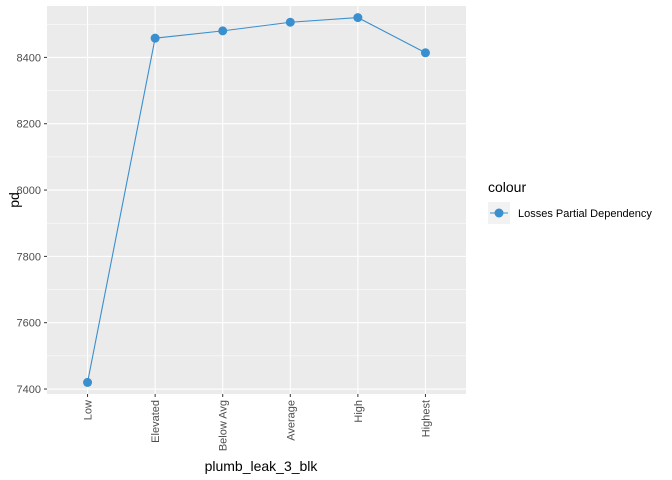 This screenshot has width=672, height=480. I want to click on y-tick-label: 7600, so click(29, 324).